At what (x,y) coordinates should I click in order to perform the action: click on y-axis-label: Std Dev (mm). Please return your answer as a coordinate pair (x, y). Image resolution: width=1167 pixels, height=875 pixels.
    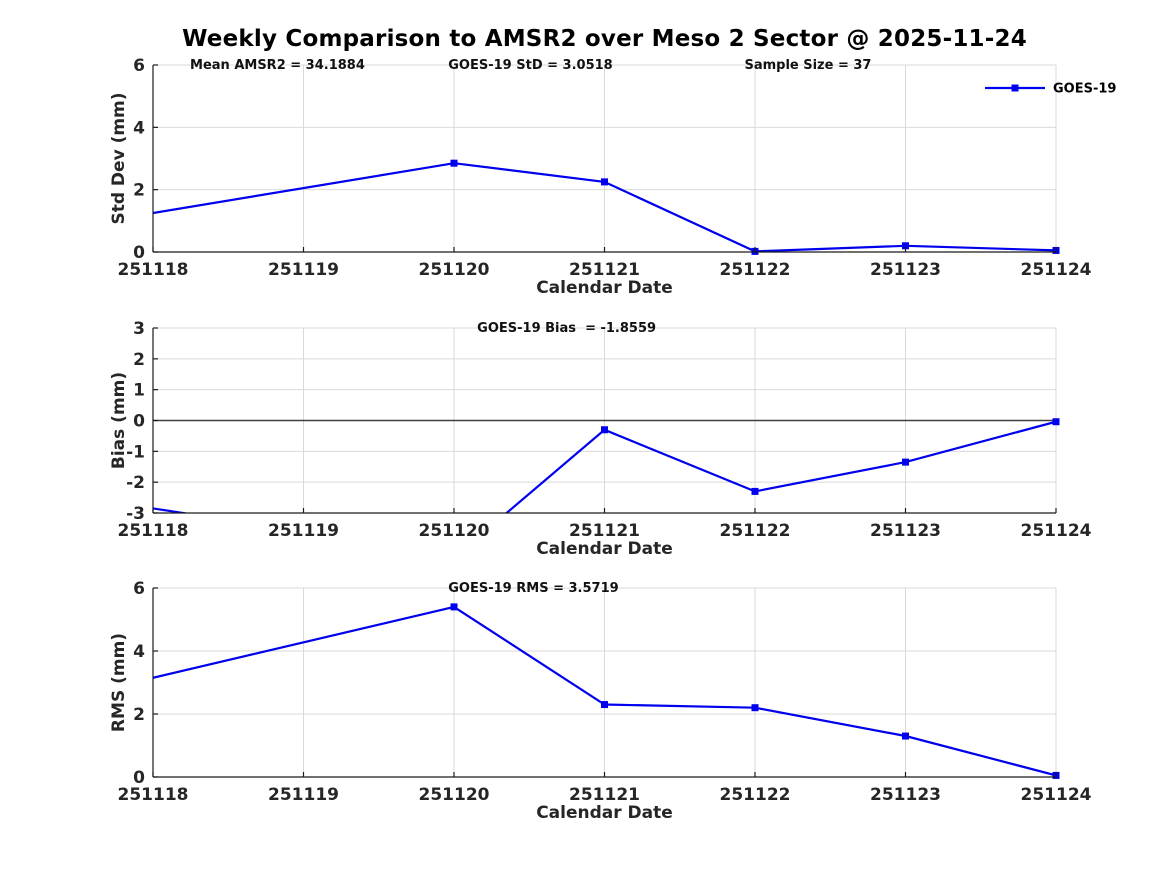
    Looking at the image, I should click on (119, 158).